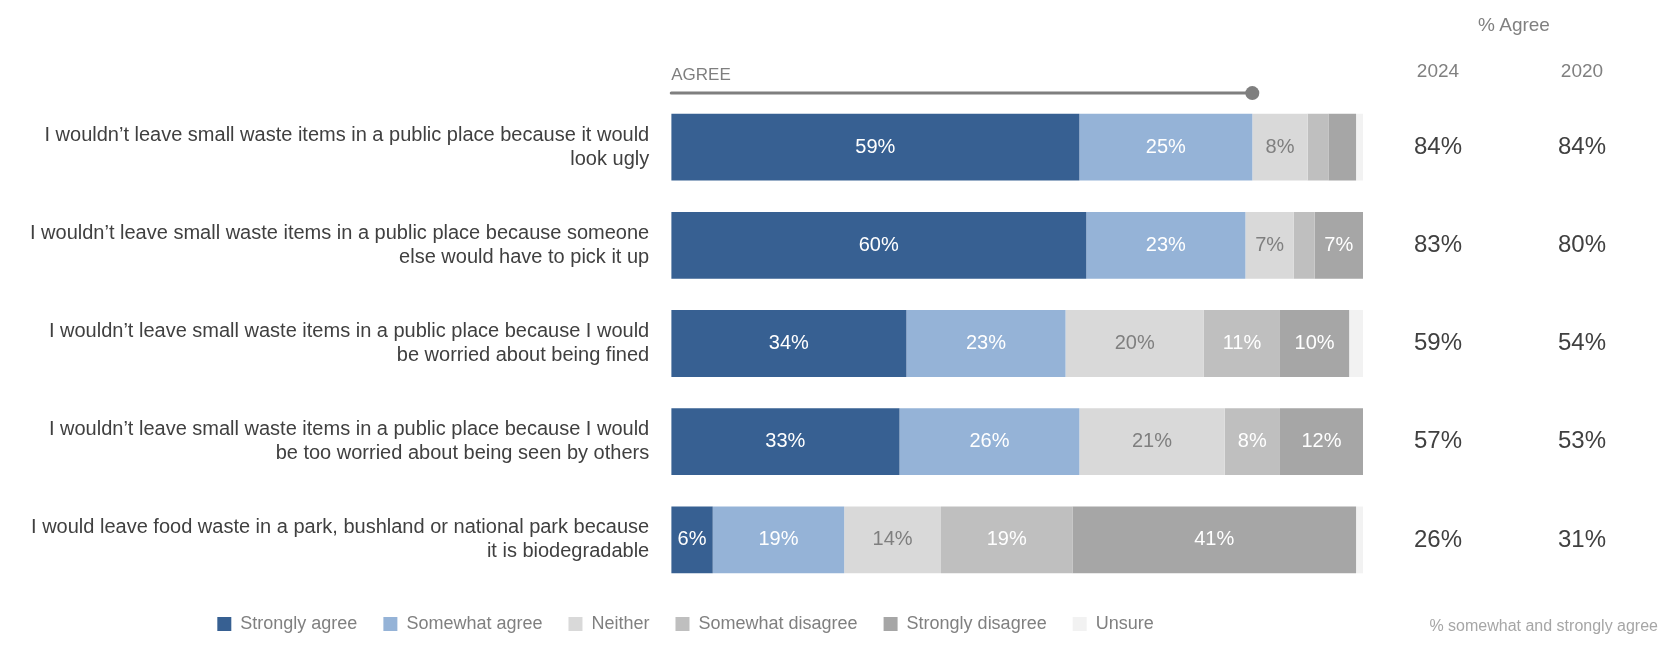  I want to click on text: 80%, so click(1582, 243).